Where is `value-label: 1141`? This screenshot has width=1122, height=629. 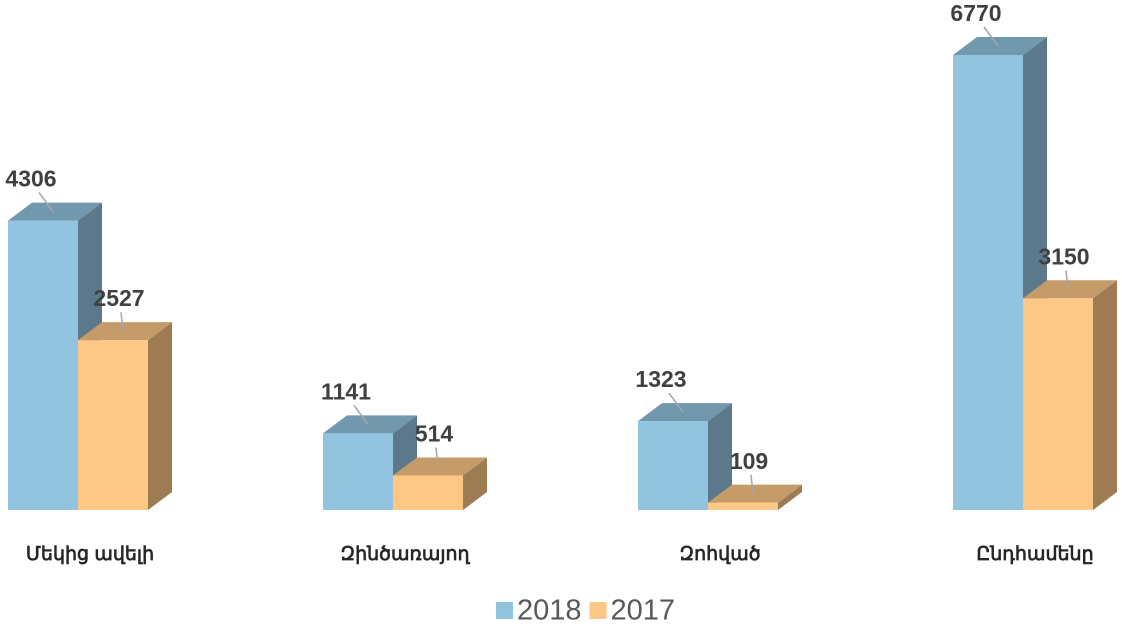
value-label: 1141 is located at coordinates (346, 391).